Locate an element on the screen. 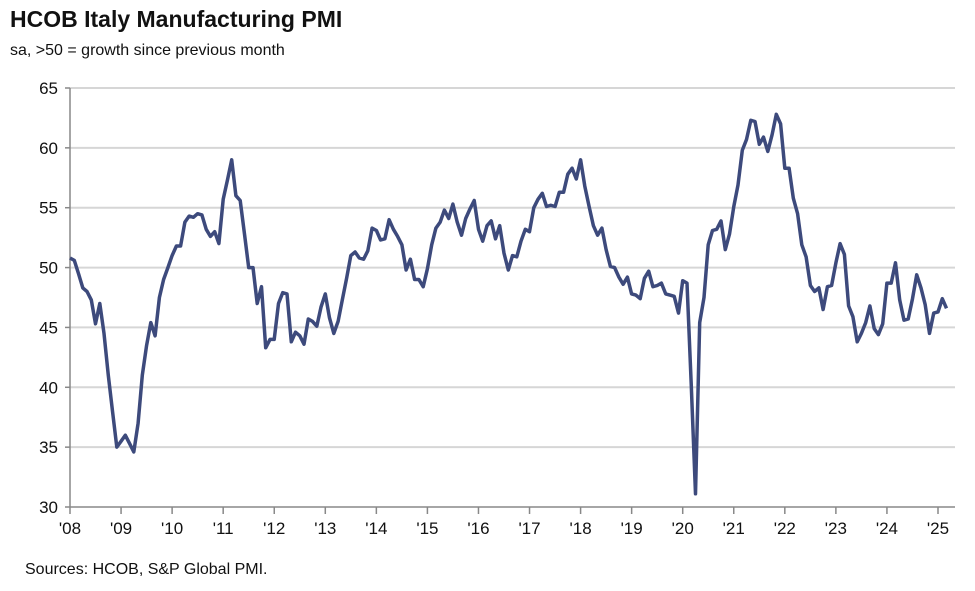 Image resolution: width=975 pixels, height=591 pixels. chart-title: HCOB Italy Manufacturing PMI is located at coordinates (176, 19).